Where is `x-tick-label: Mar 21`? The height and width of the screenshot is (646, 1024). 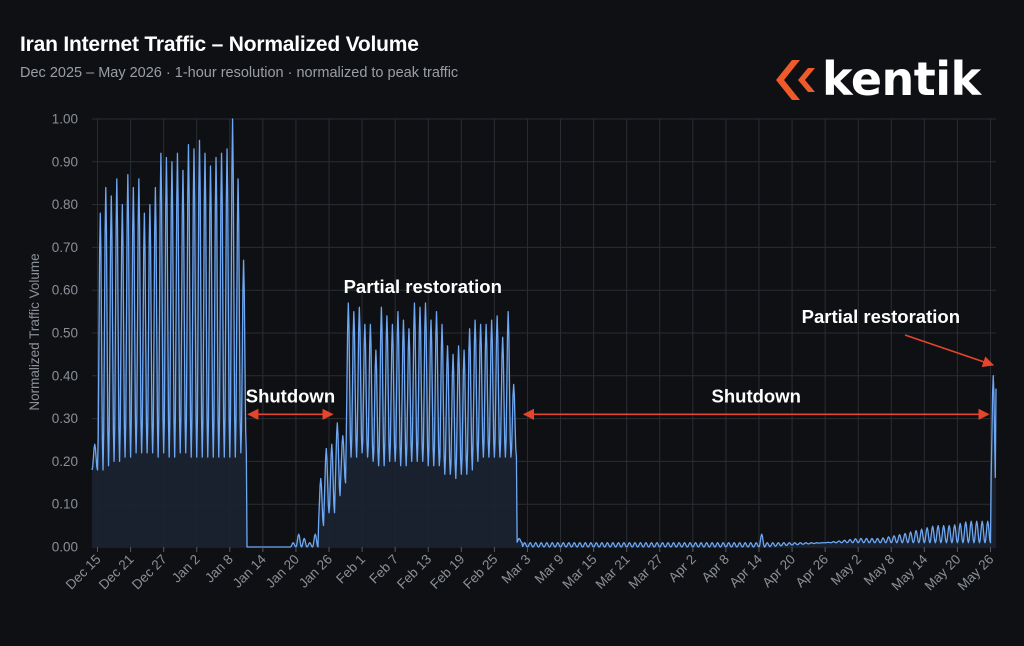 x-tick-label: Mar 21 is located at coordinates (612, 572).